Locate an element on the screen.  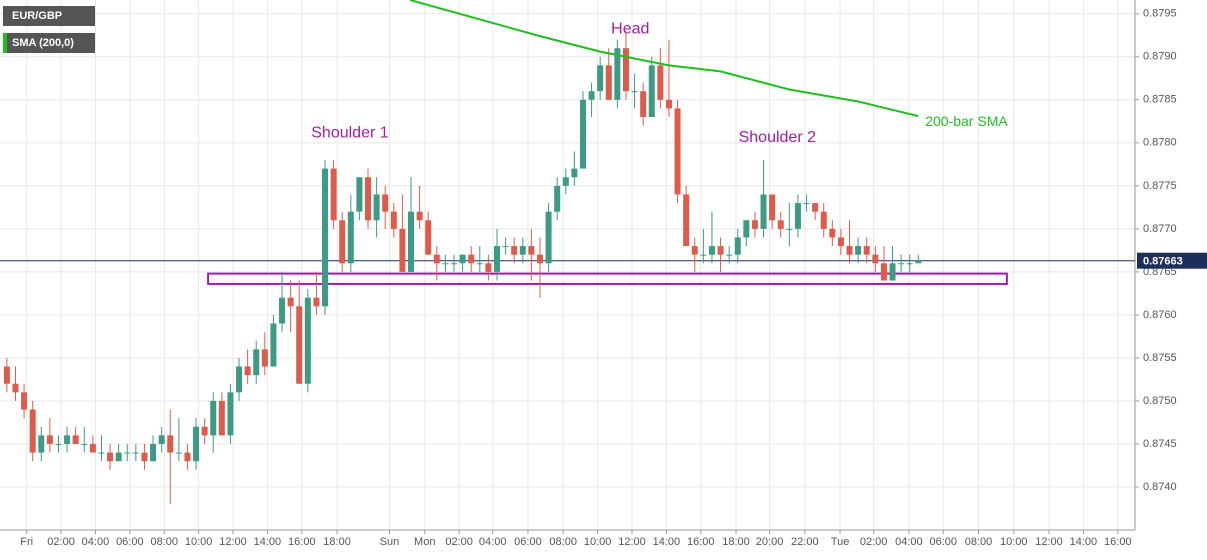
y-tick-label: 0.8765 is located at coordinates (1160, 272).